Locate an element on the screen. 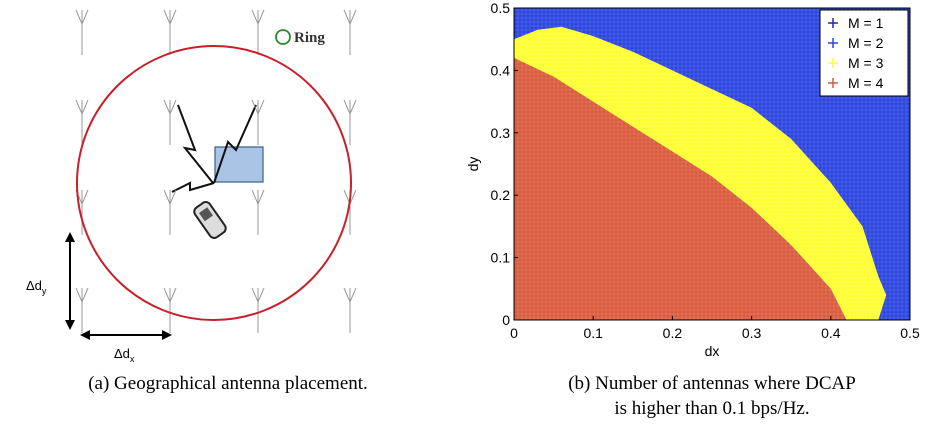 This screenshot has height=426, width=930. dy-text: Δd is located at coordinates (34, 285).